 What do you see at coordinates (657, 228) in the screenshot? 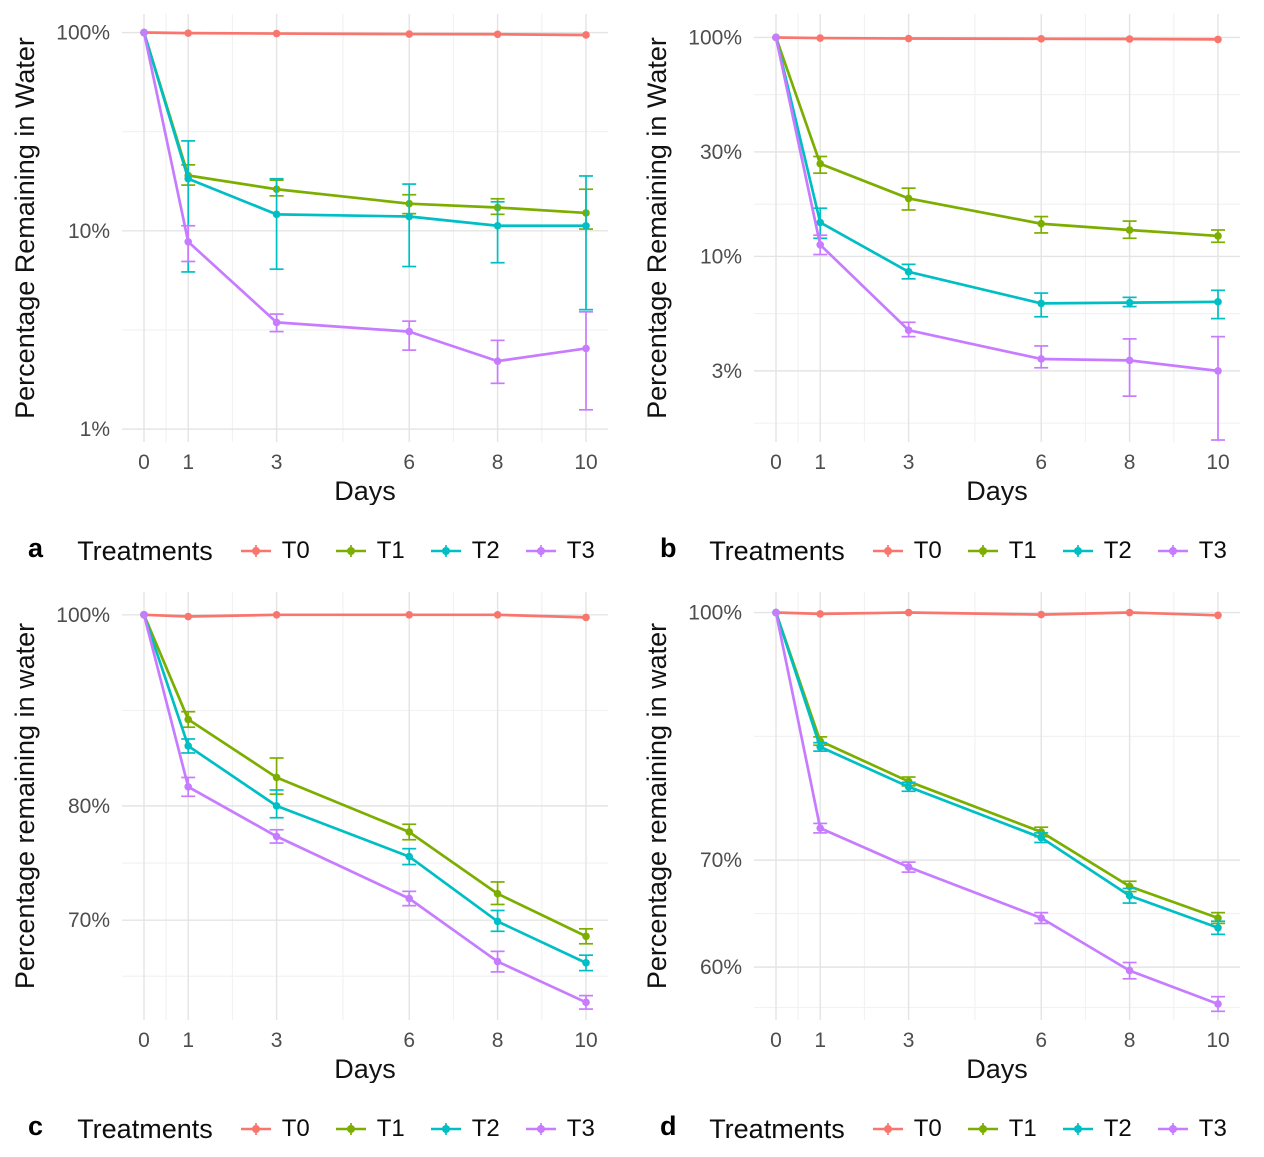
I see `y-axis-title: Percentage Remaining in Water` at bounding box center [657, 228].